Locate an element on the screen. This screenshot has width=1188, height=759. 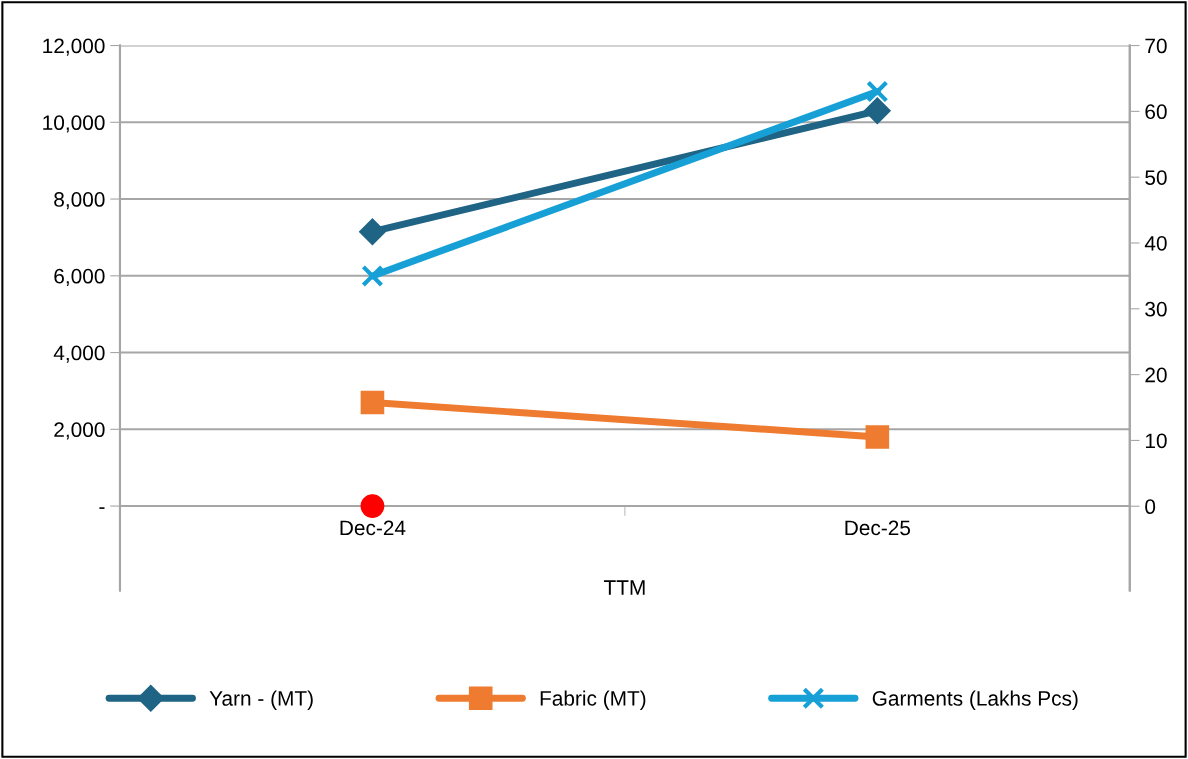
x-tick-label: Dec-25 is located at coordinates (878, 528).